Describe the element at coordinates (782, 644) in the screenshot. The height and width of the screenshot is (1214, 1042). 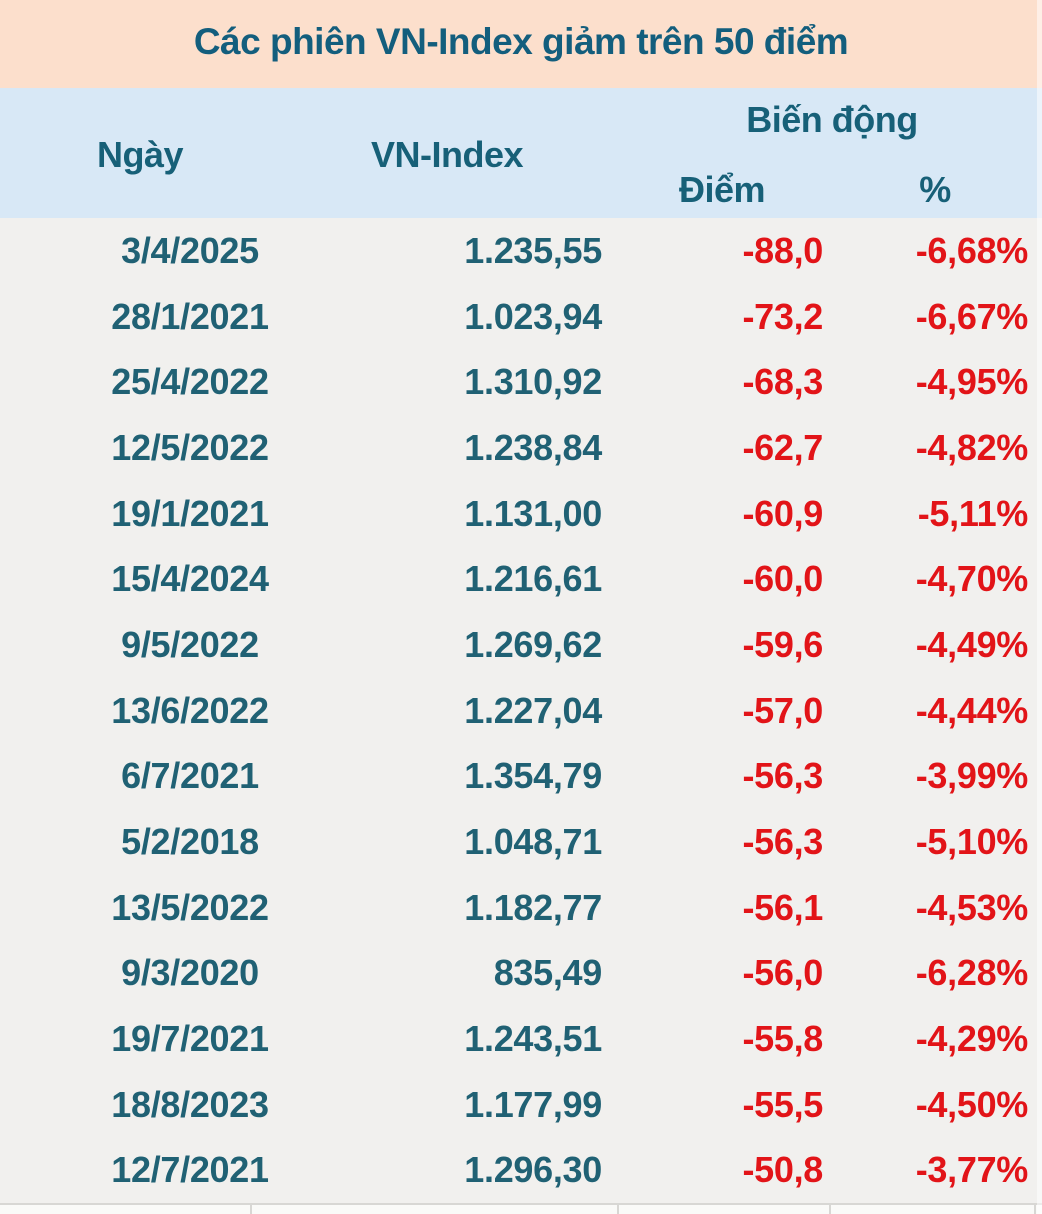
I see `points-cell: -59,6` at that location.